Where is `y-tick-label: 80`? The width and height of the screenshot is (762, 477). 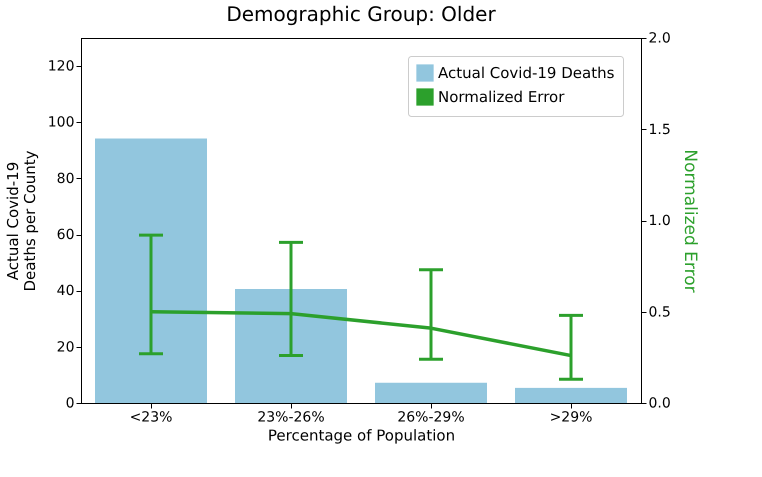
y-tick-label: 80 is located at coordinates (65, 178).